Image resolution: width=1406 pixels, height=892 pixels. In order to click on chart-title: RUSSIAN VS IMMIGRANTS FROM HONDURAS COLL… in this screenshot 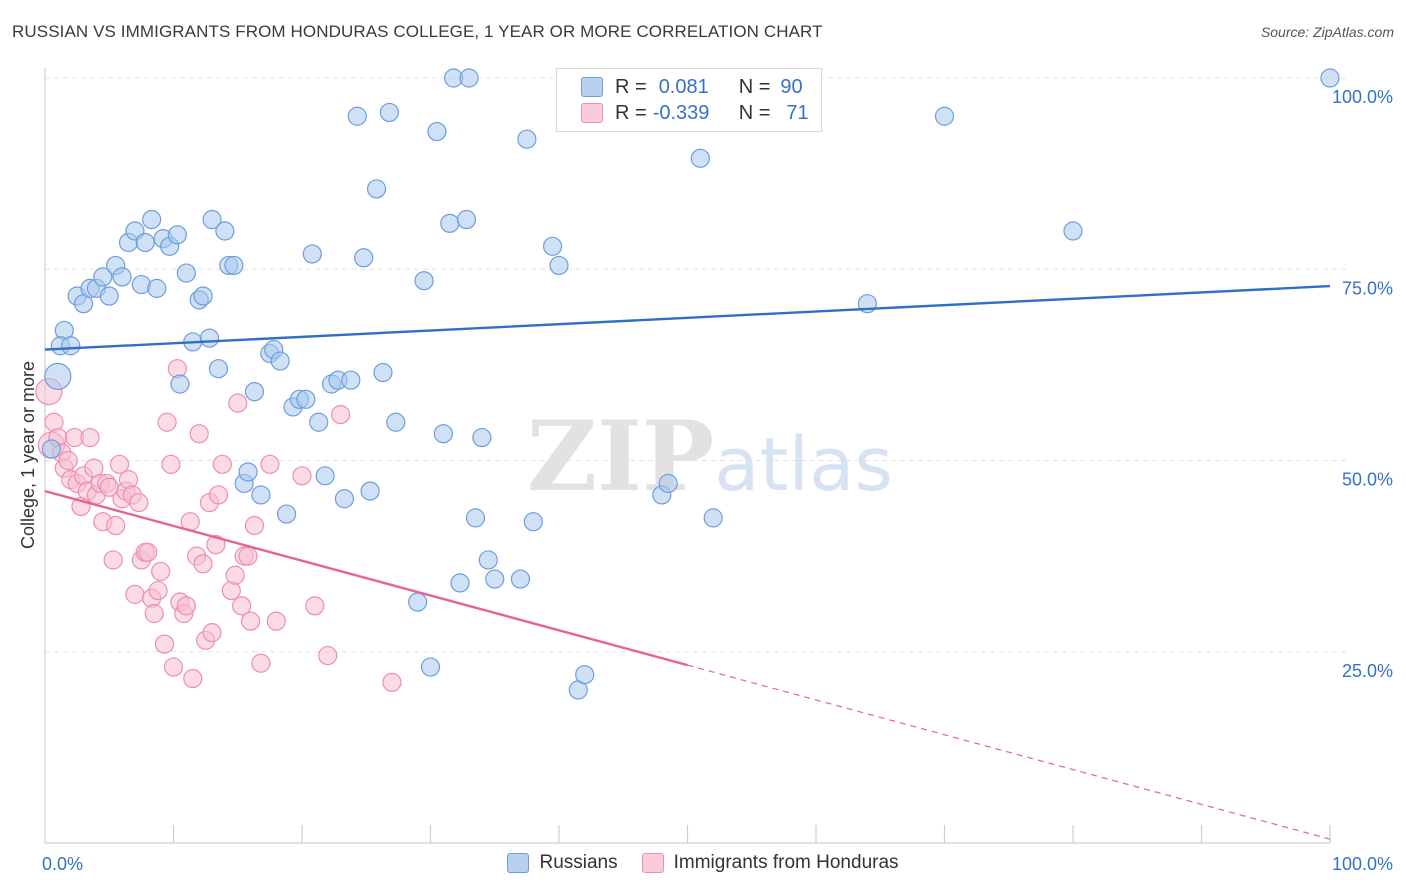, I will do `click(417, 31)`.